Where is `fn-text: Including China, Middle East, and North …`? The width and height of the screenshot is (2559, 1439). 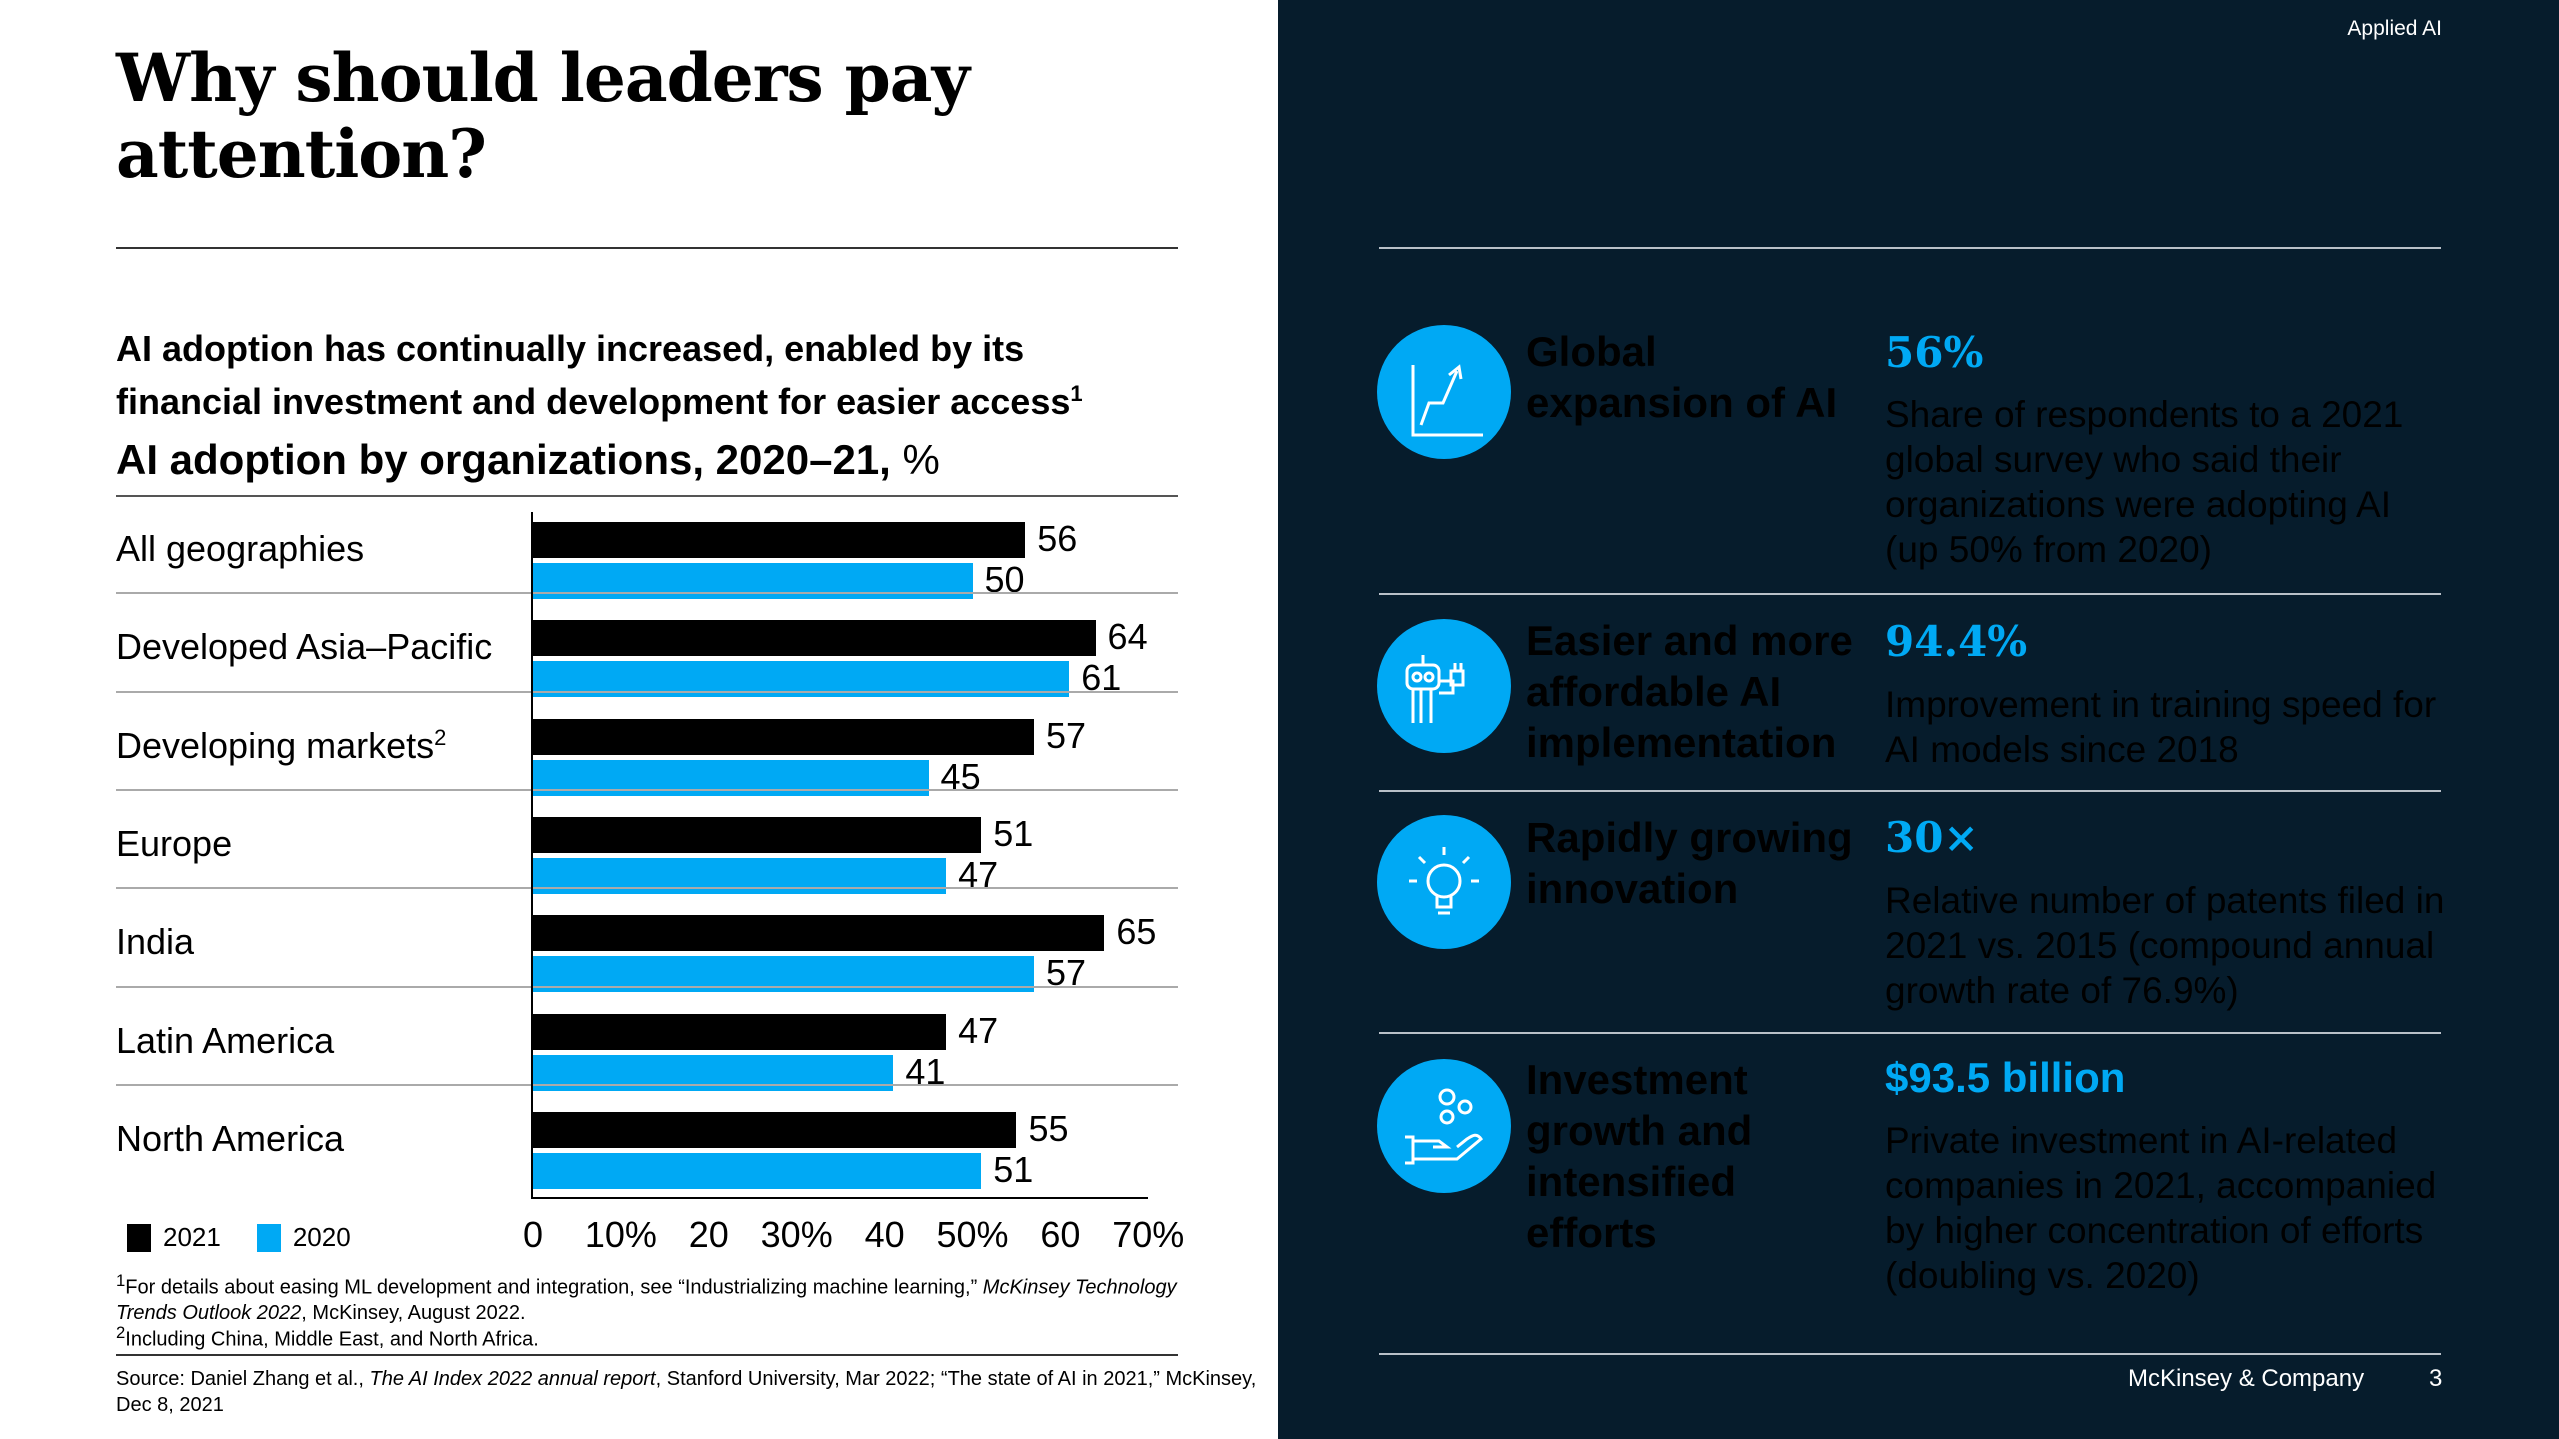 fn-text: Including China, Middle East, and North … is located at coordinates (332, 1339).